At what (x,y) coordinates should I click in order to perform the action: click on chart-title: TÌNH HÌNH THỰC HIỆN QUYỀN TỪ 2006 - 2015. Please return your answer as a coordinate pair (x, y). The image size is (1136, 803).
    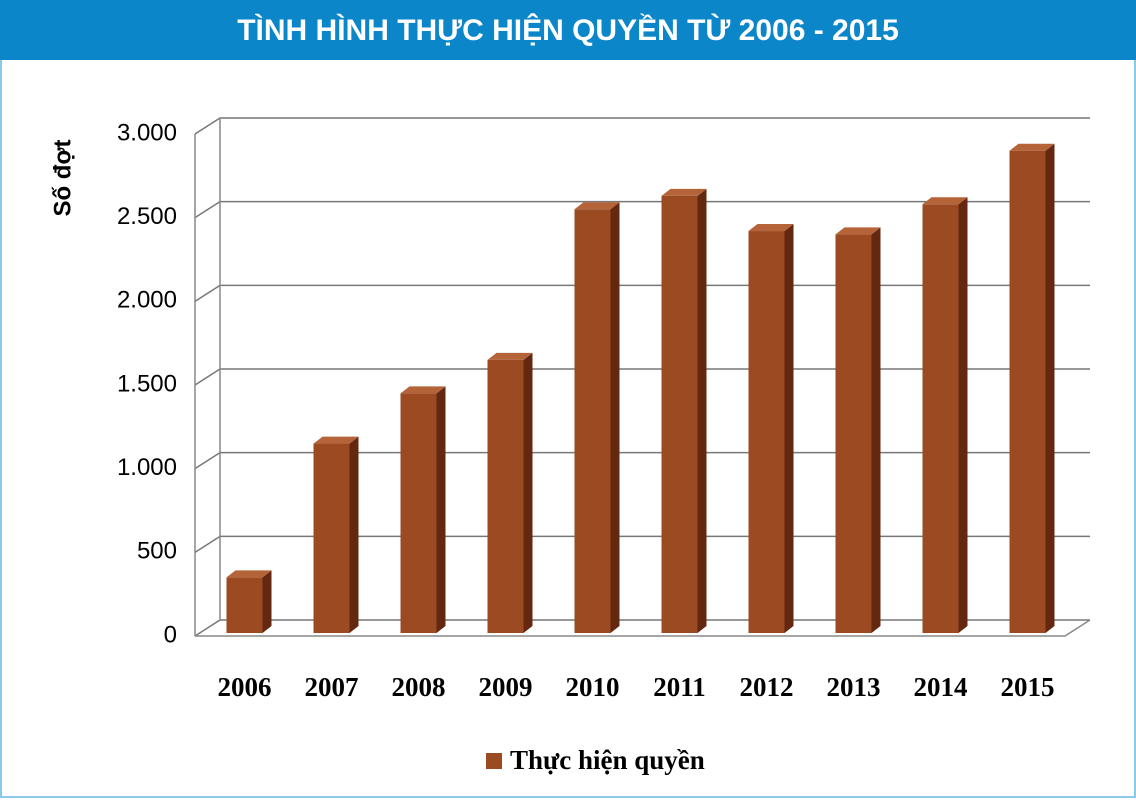
    Looking at the image, I should click on (568, 30).